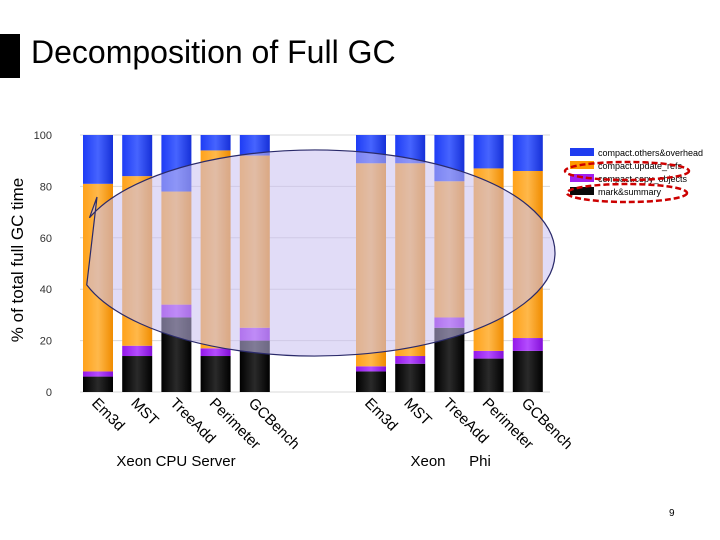 The image size is (720, 540). I want to click on y-tick-label: 20, so click(46, 342).